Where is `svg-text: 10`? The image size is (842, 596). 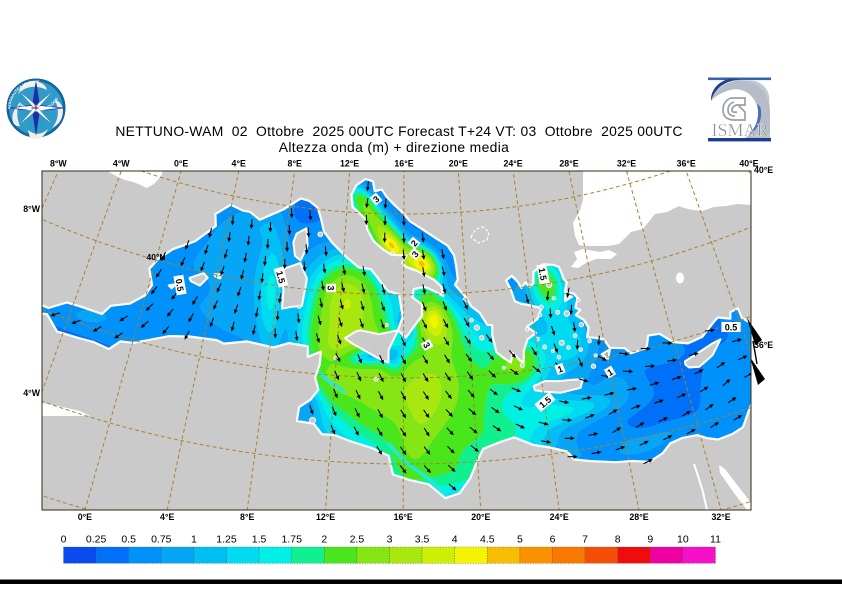 svg-text: 10 is located at coordinates (683, 540).